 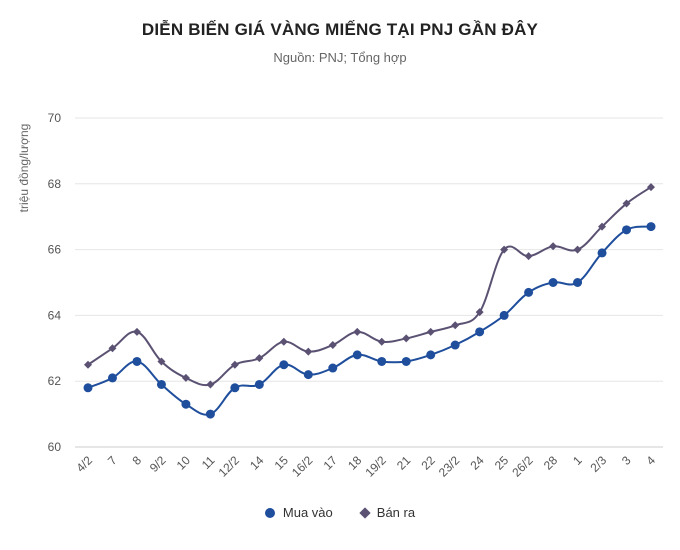 What do you see at coordinates (340, 57) in the screenshot?
I see `chart-subtitle: Nguồn: PNJ; Tổng hợp` at bounding box center [340, 57].